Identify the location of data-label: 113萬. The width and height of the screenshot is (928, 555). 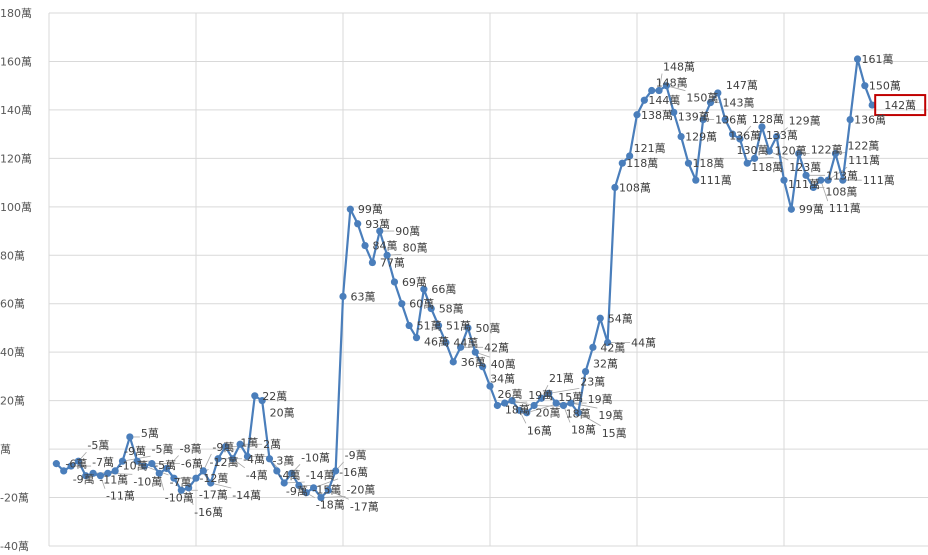
(842, 175).